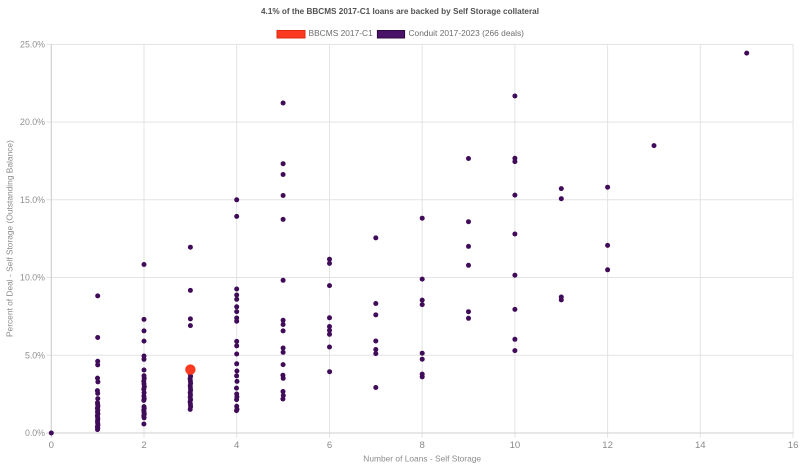  I want to click on svg-text: 0.0%, so click(35, 433).